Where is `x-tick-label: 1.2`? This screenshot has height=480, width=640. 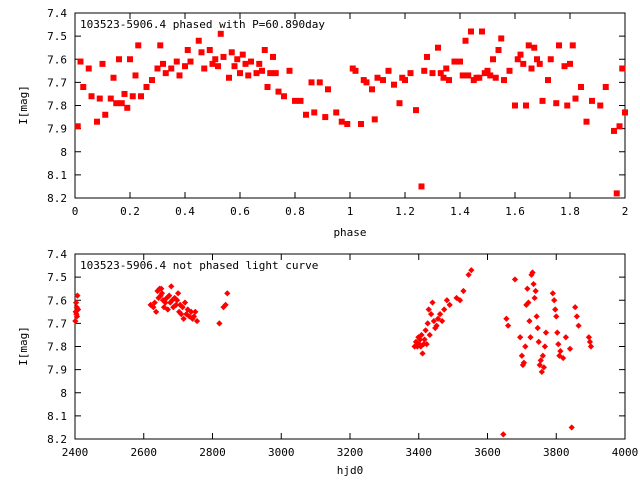 x-tick-label: 1.2 is located at coordinates (405, 211).